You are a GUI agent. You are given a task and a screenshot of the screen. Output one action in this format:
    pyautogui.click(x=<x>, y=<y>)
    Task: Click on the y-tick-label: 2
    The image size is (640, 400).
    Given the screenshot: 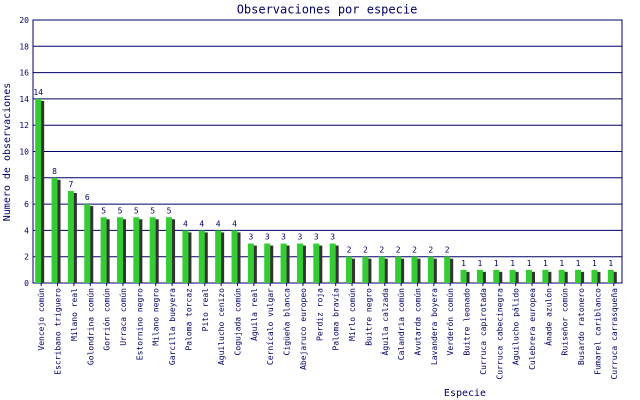 What is the action you would take?
    pyautogui.click(x=26, y=257)
    